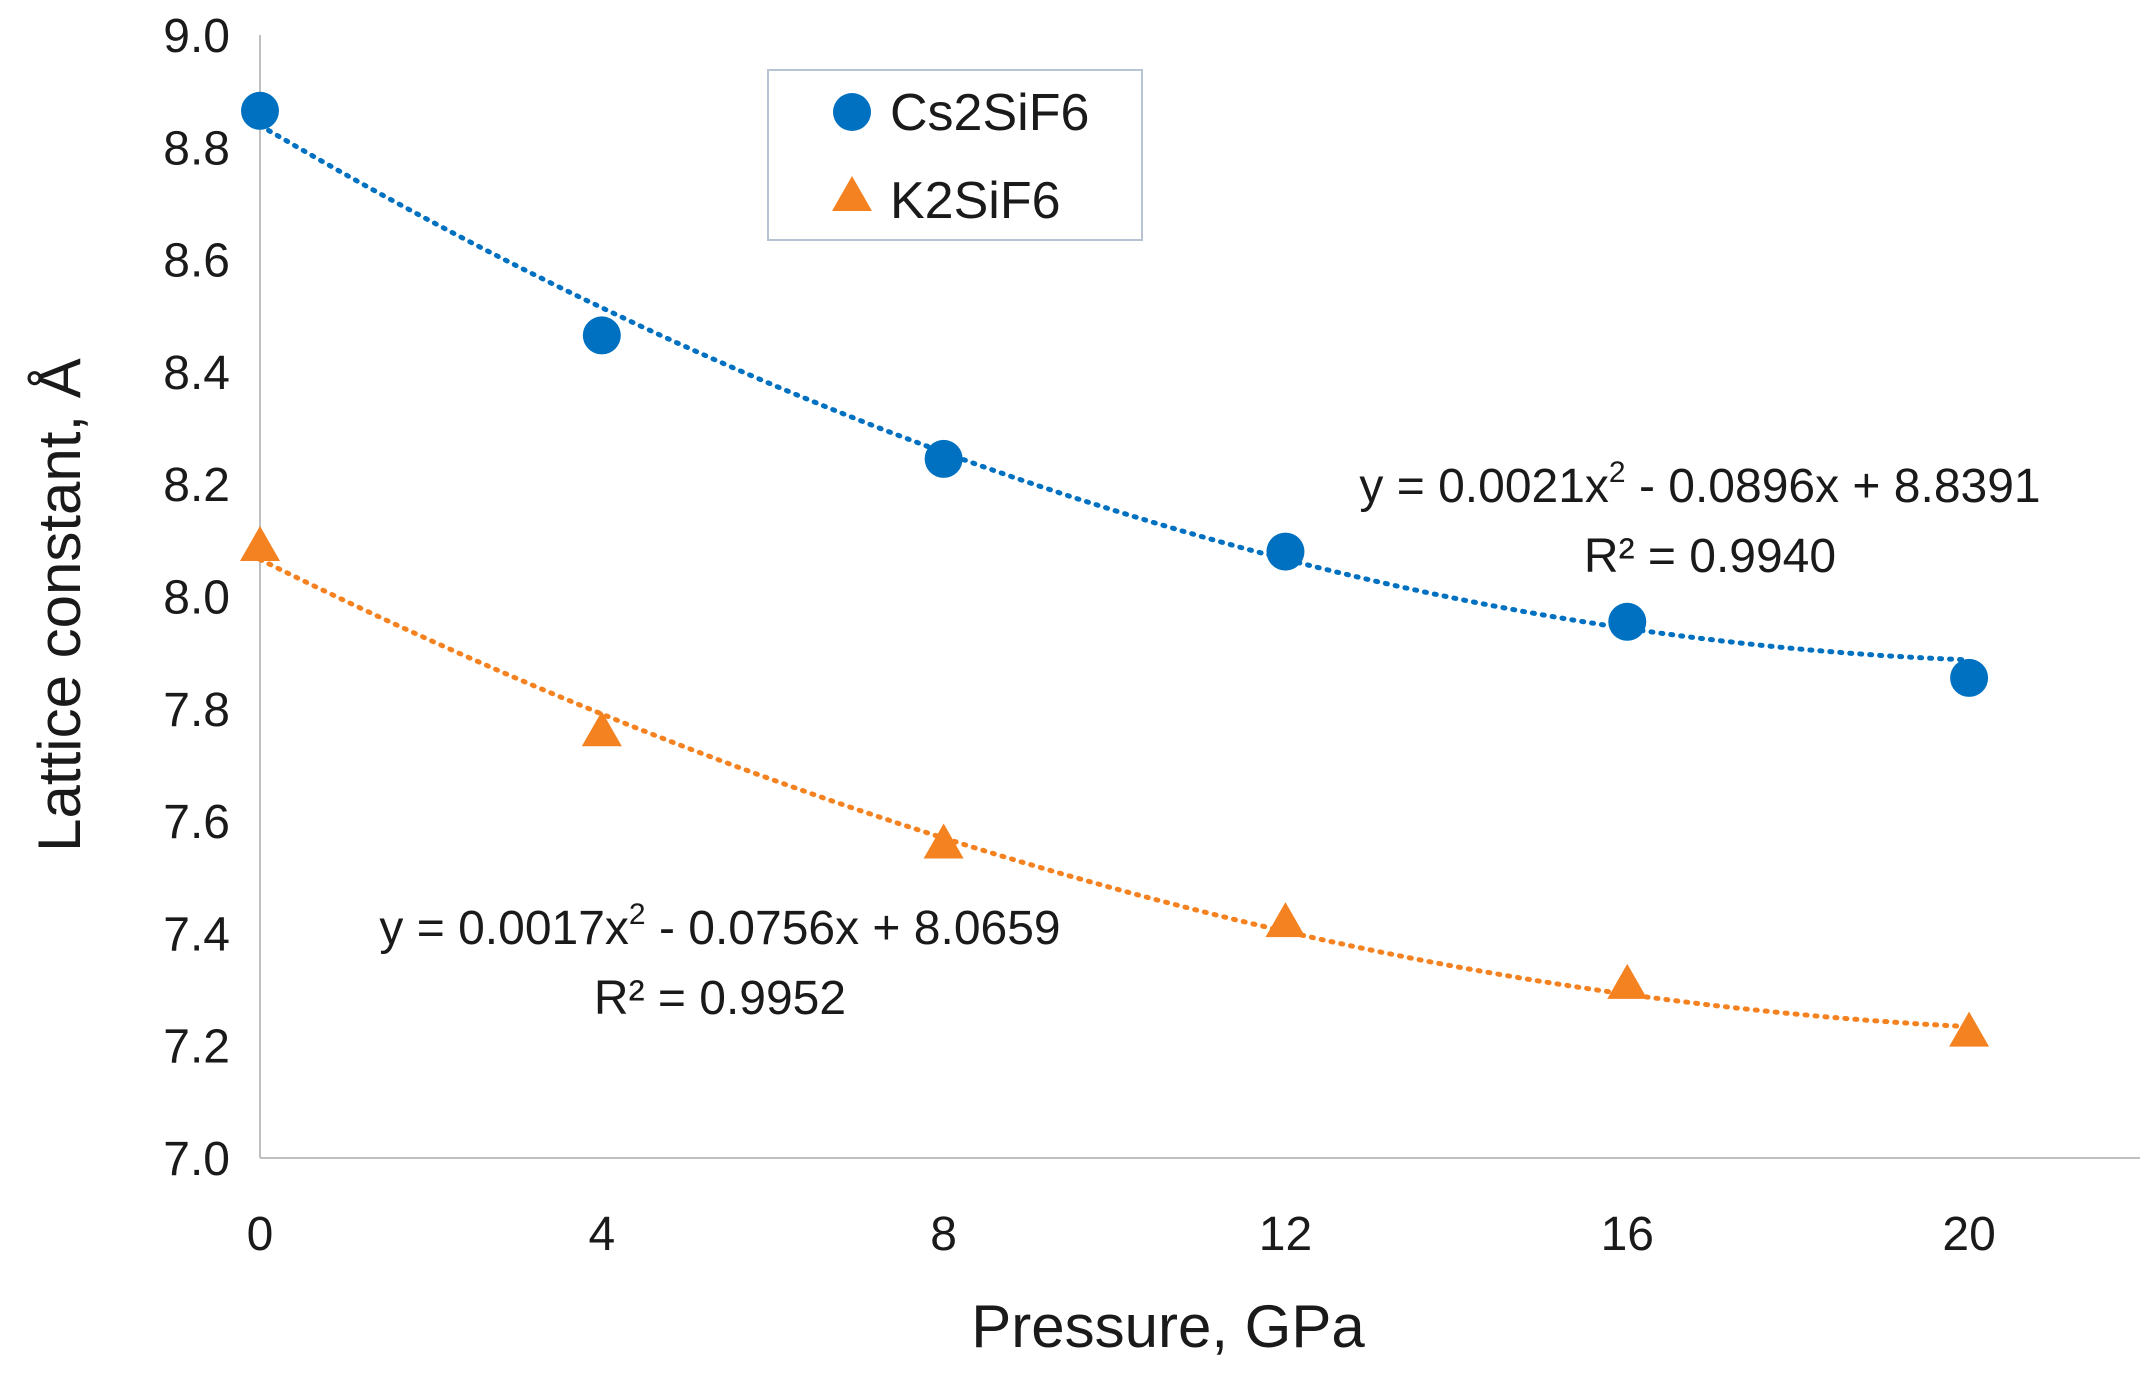 The height and width of the screenshot is (1377, 2151). Describe the element at coordinates (852, 112) in the screenshot. I see `legend-marker-cs2sif6` at that location.